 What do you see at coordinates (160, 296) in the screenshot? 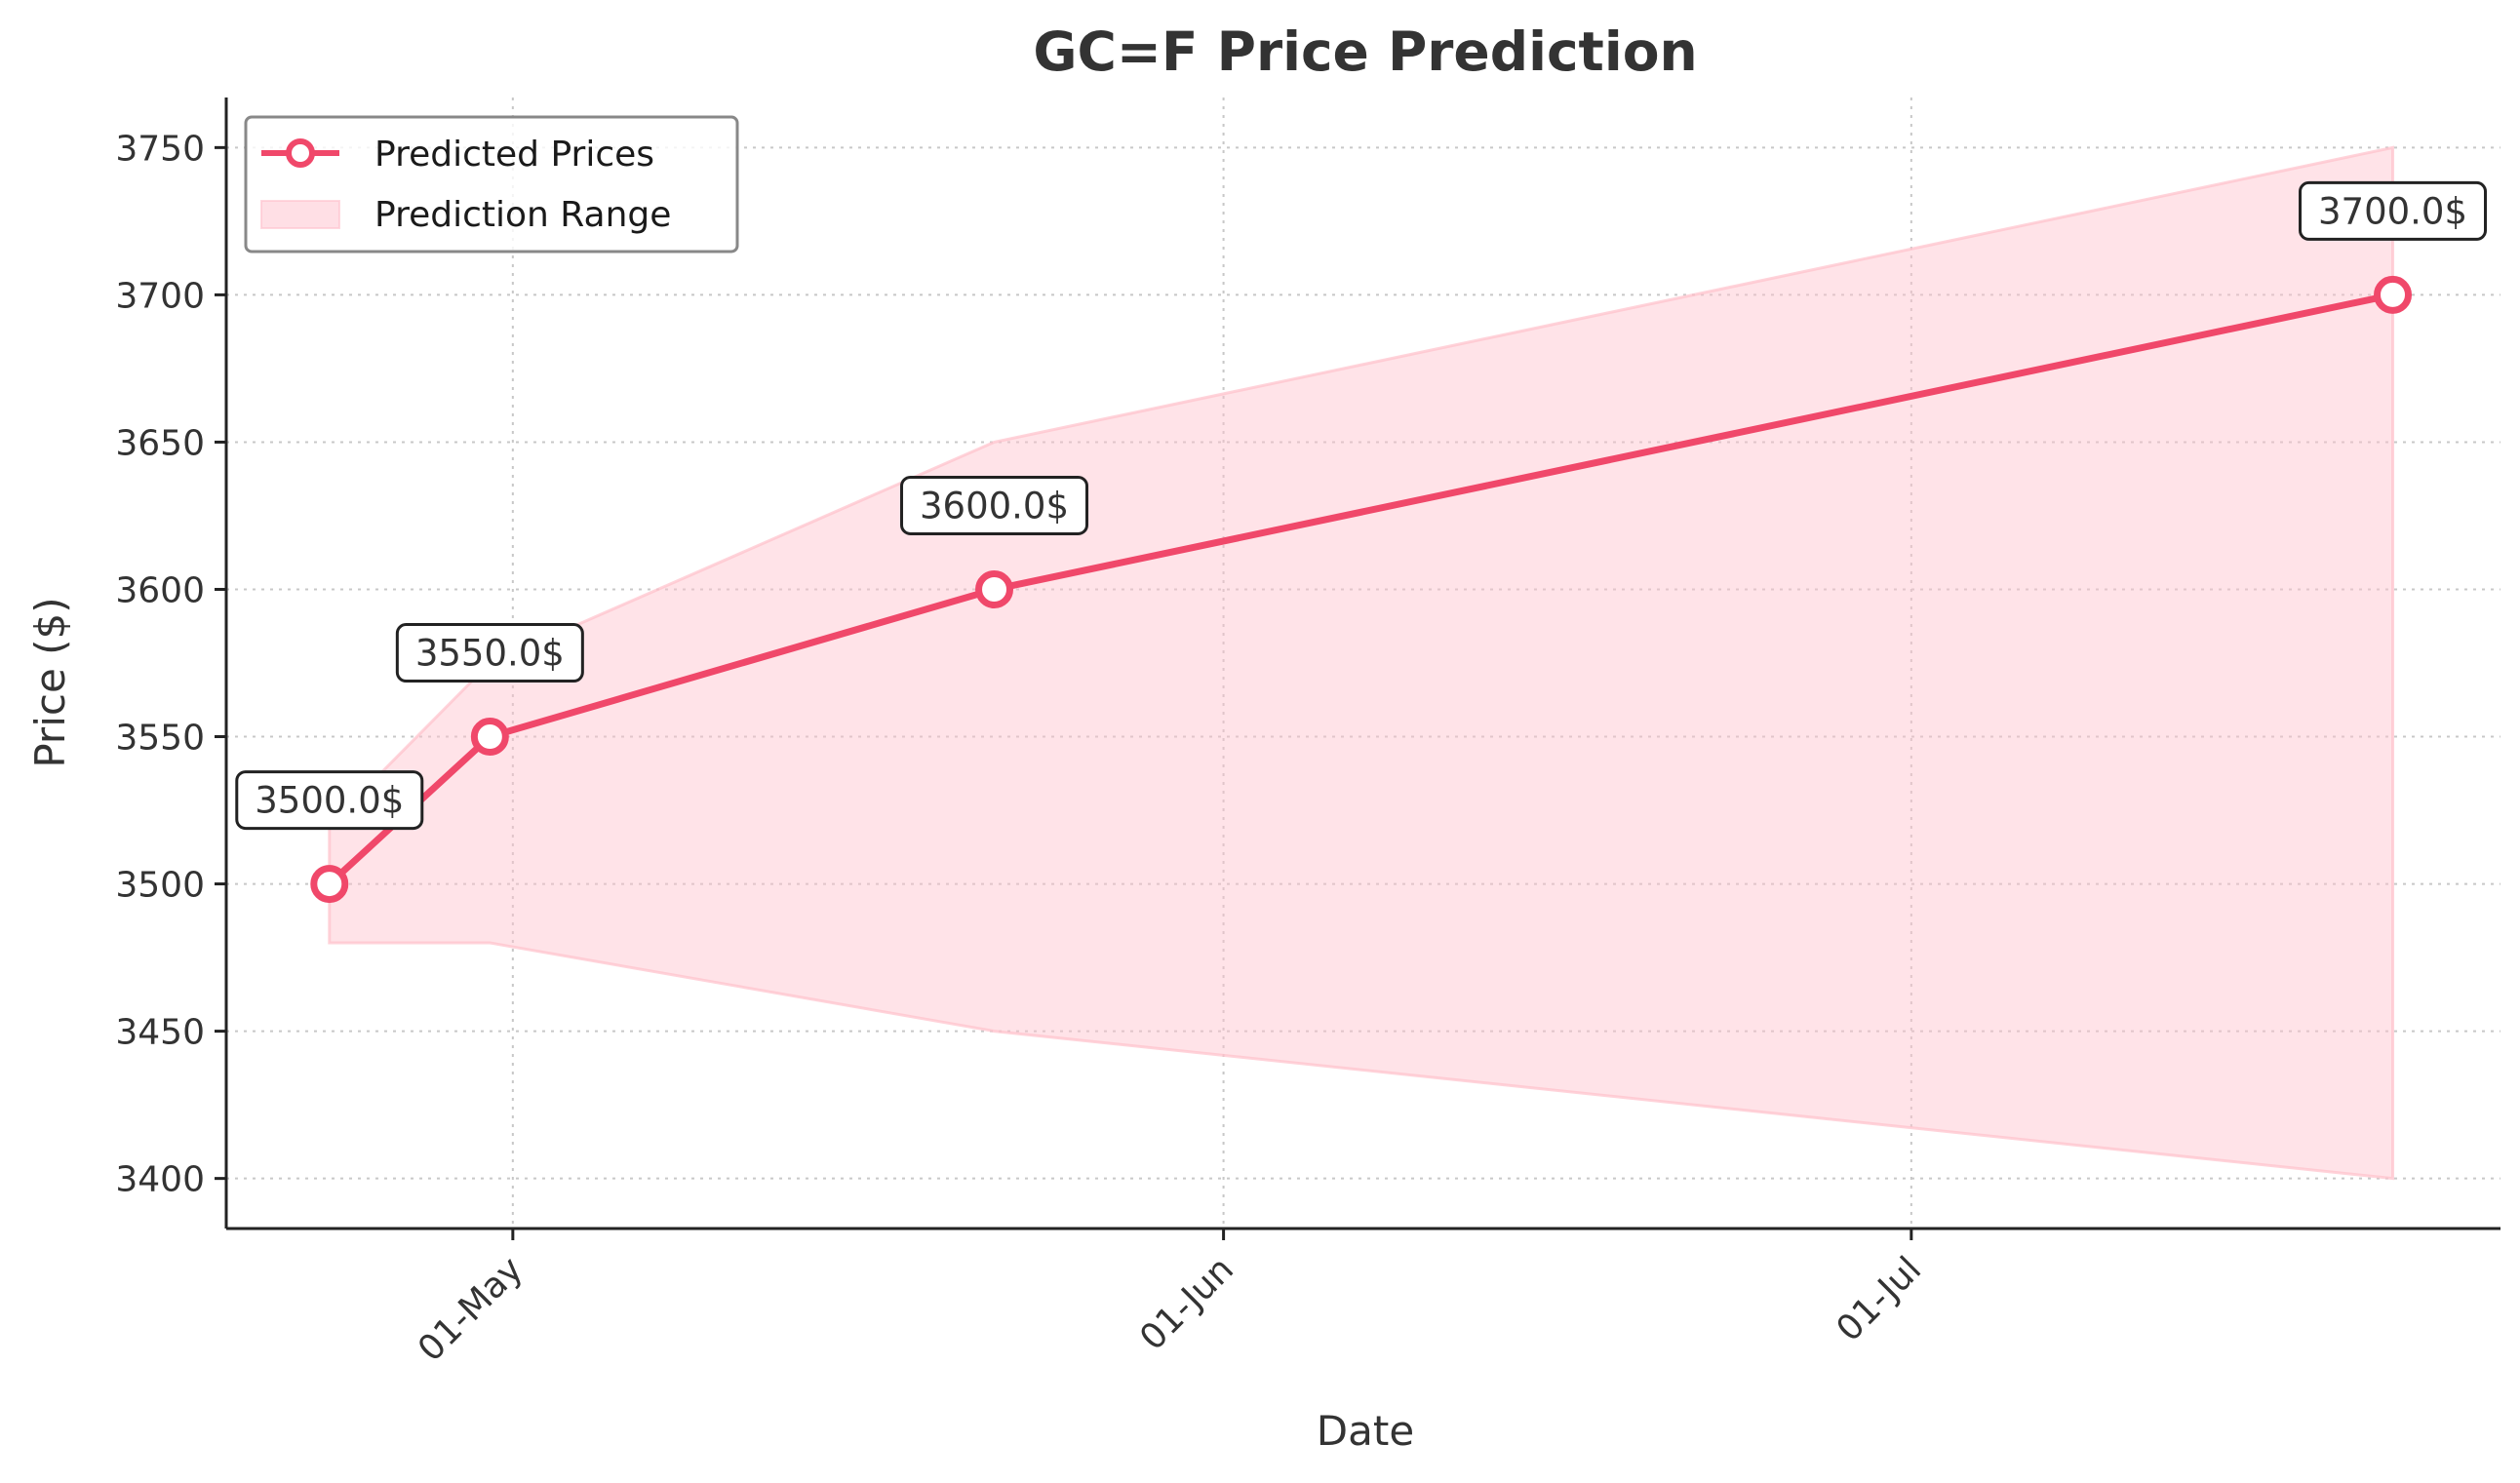
I see `y-tick-label: 3700` at bounding box center [160, 296].